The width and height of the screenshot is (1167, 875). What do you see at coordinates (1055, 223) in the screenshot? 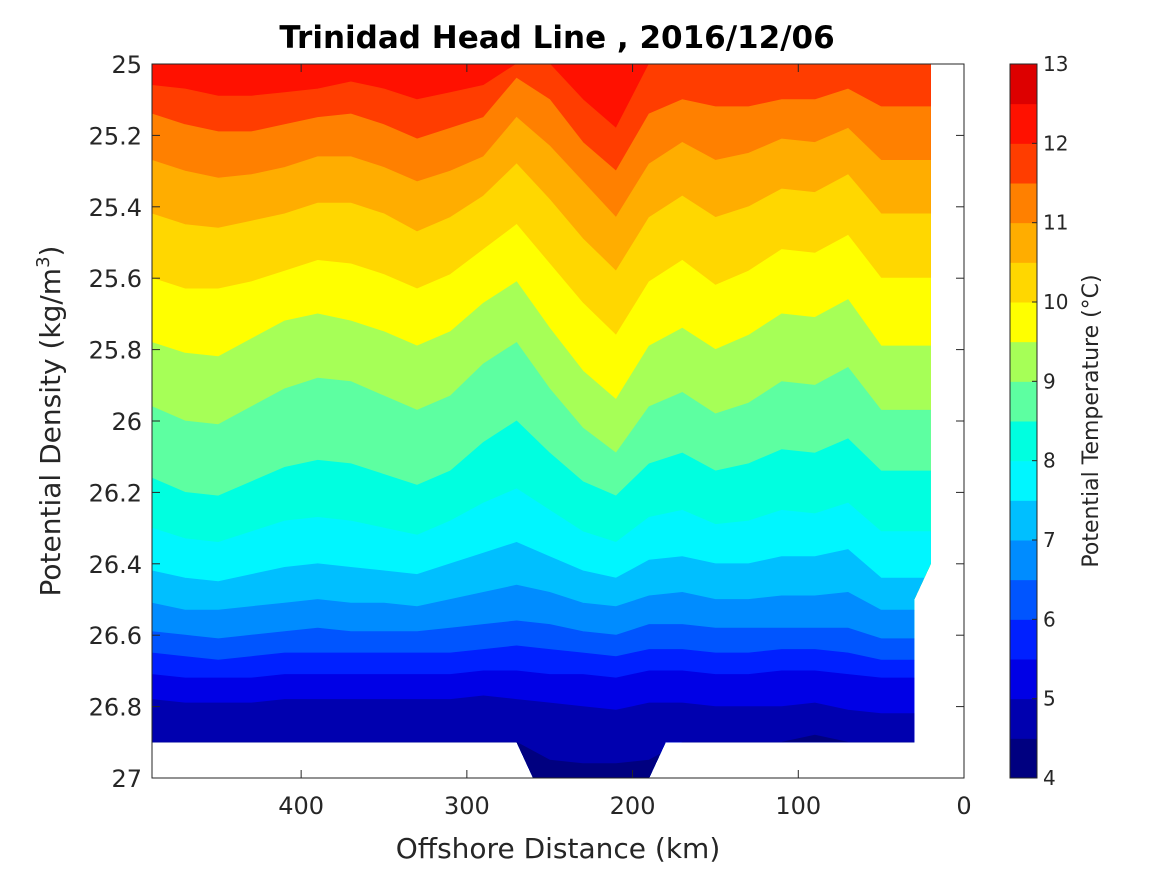
I see `colorbar-tick-label: 11` at bounding box center [1055, 223].